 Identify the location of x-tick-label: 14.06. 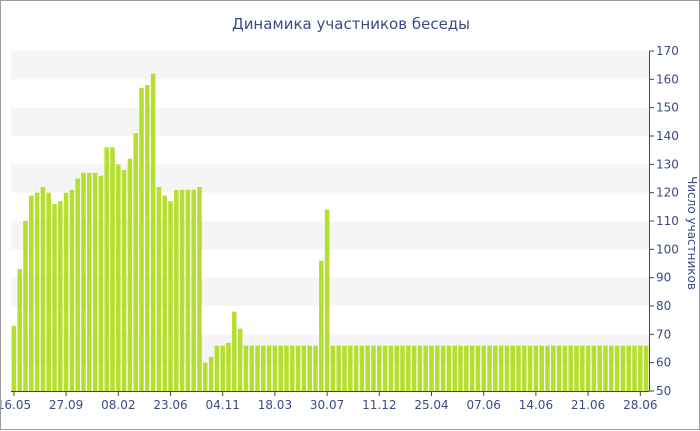
(536, 405).